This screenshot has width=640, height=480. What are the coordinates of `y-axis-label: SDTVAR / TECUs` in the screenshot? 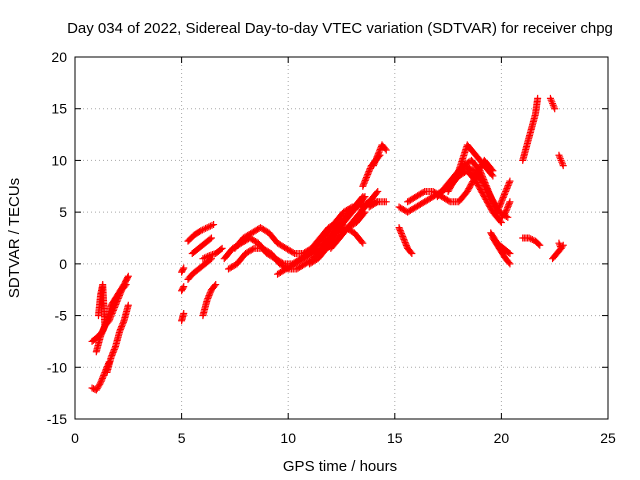 It's located at (14, 238).